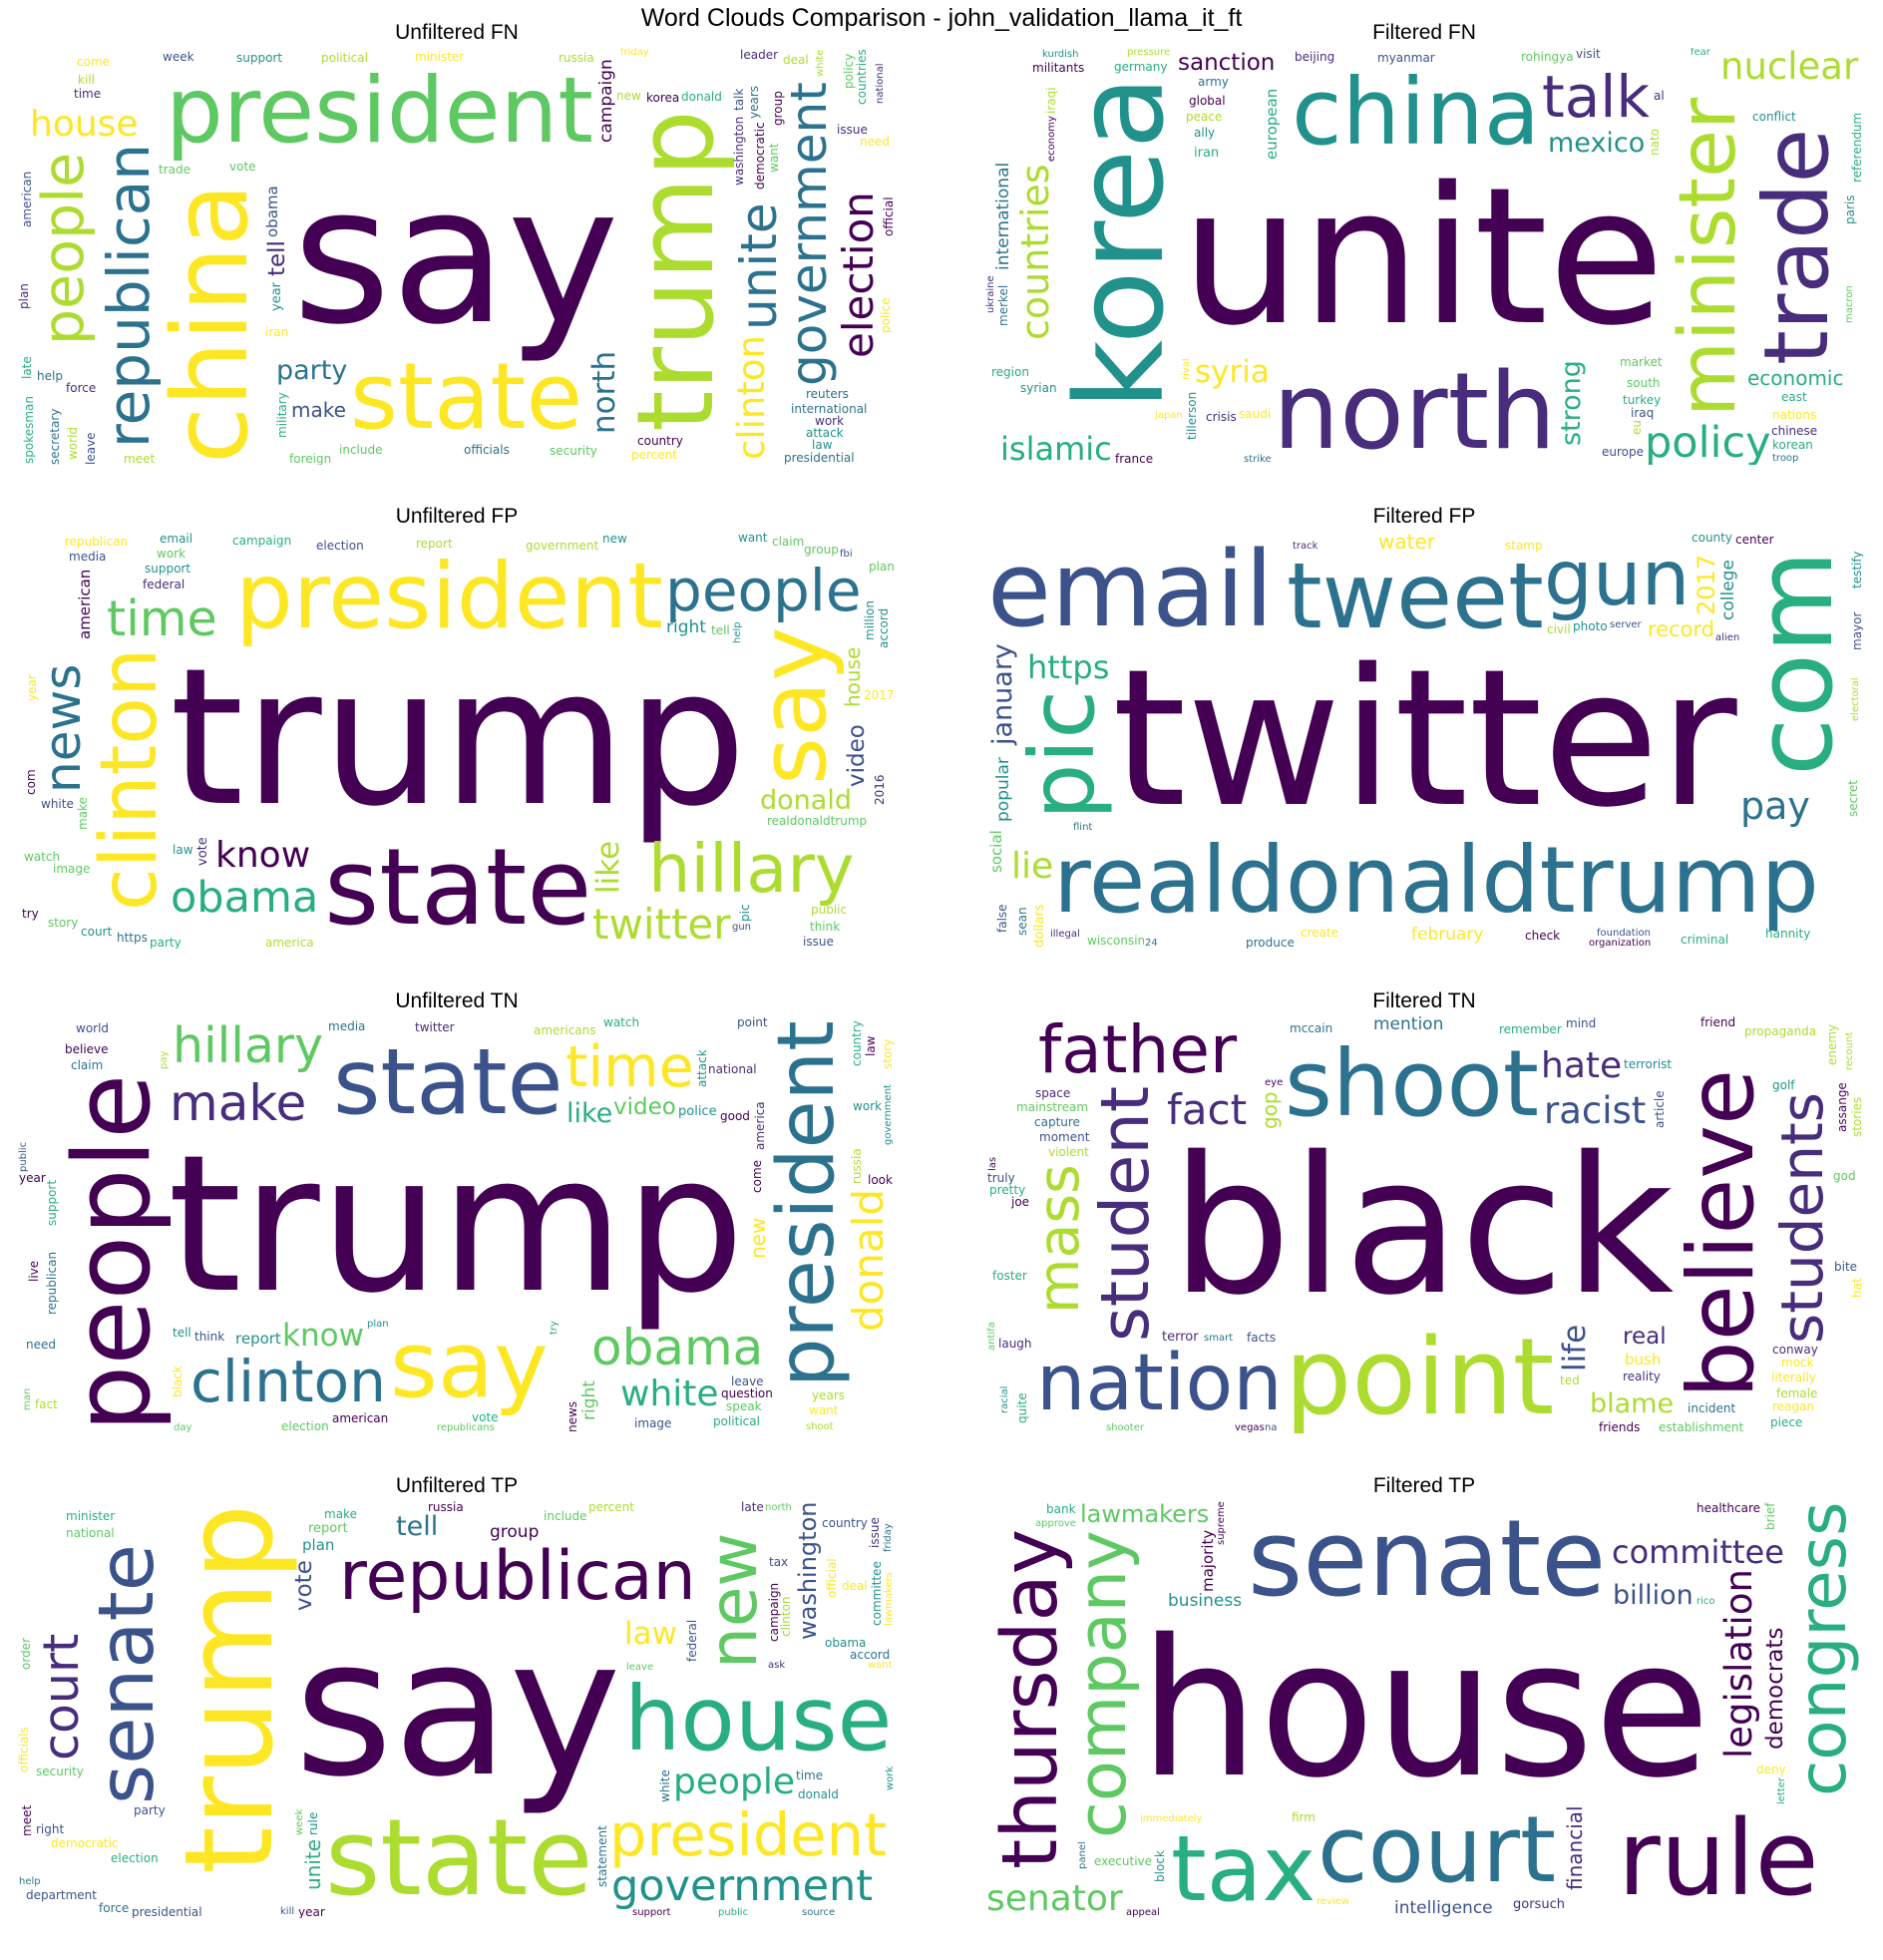 Image resolution: width=1883 pixels, height=1960 pixels. Describe the element at coordinates (1738, 1664) in the screenshot. I see `cloud-word: legislation` at that location.